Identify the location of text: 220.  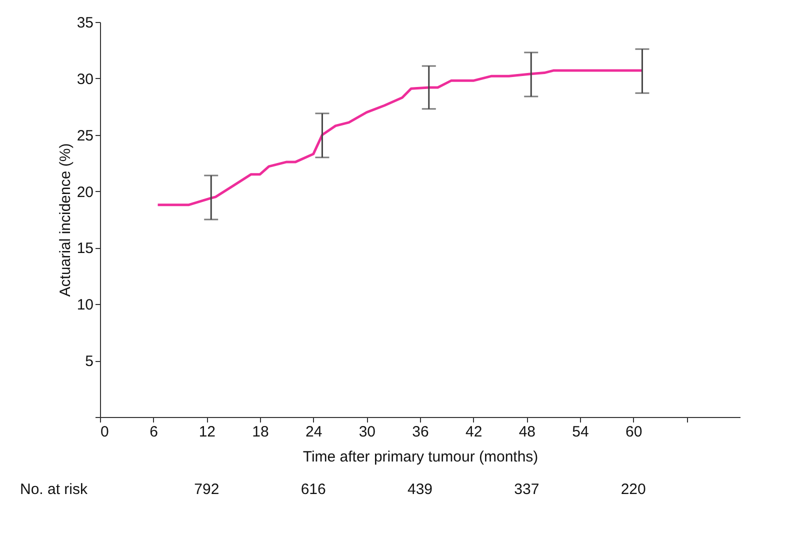
(633, 489).